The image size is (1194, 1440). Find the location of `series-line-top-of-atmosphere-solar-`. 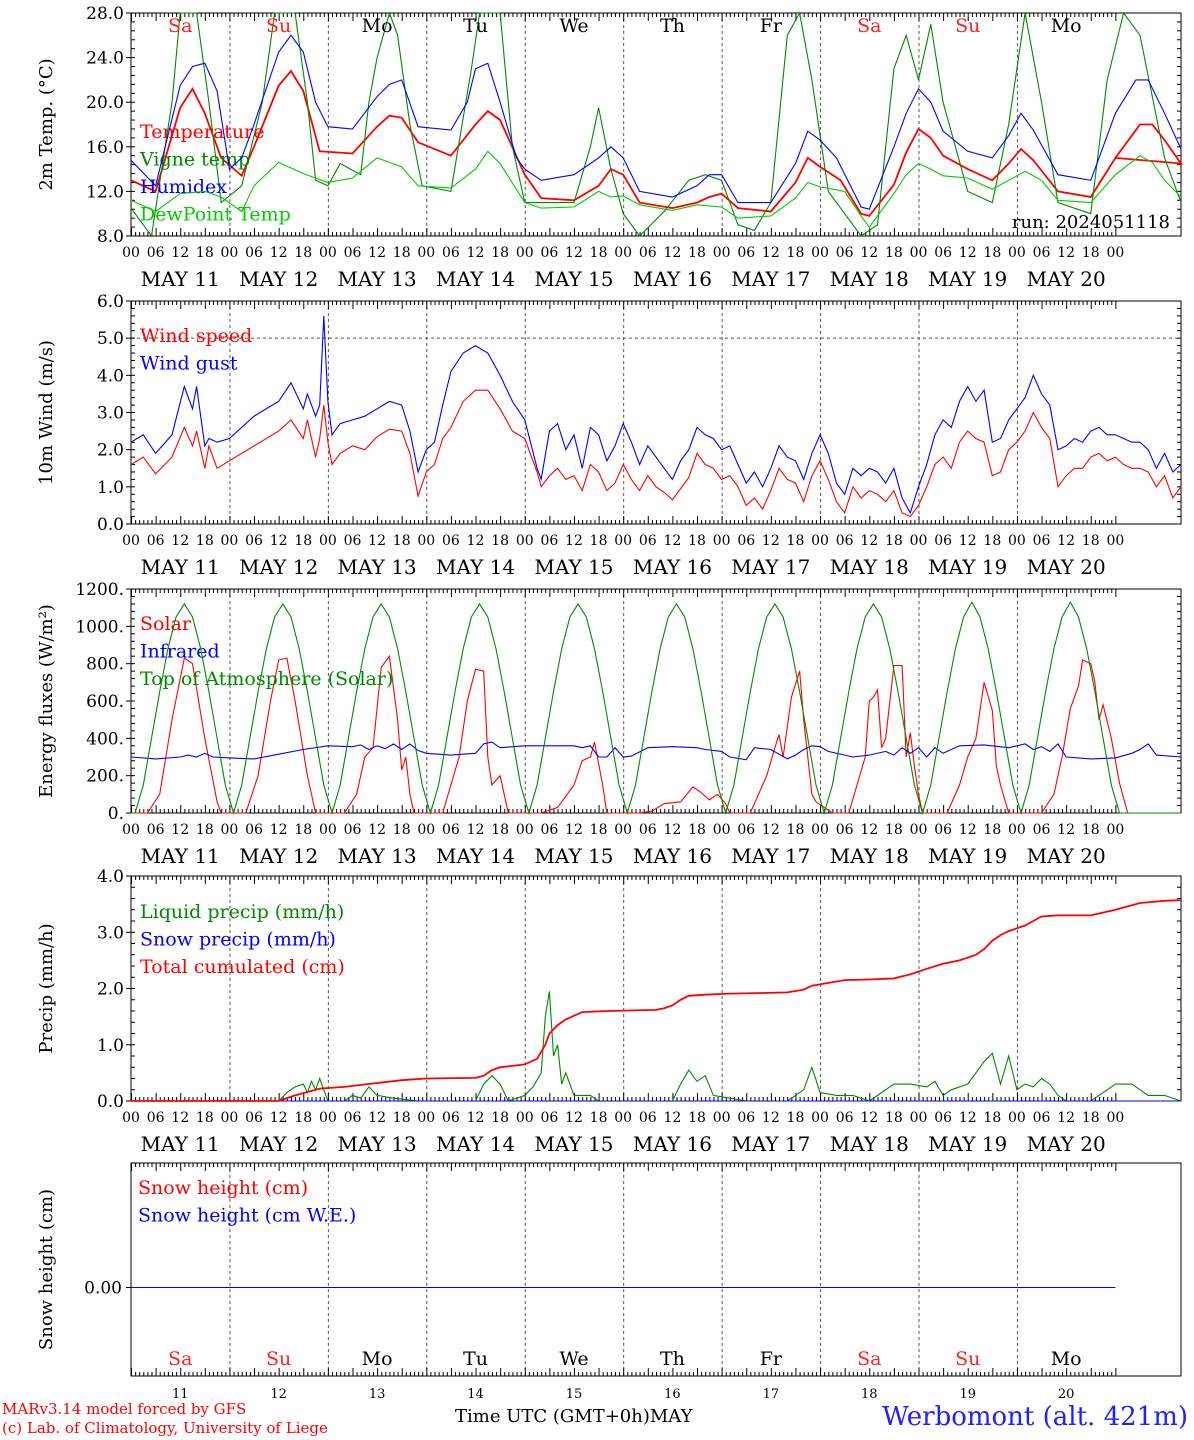

series-line-top-of-atmosphere-solar- is located at coordinates (656, 707).